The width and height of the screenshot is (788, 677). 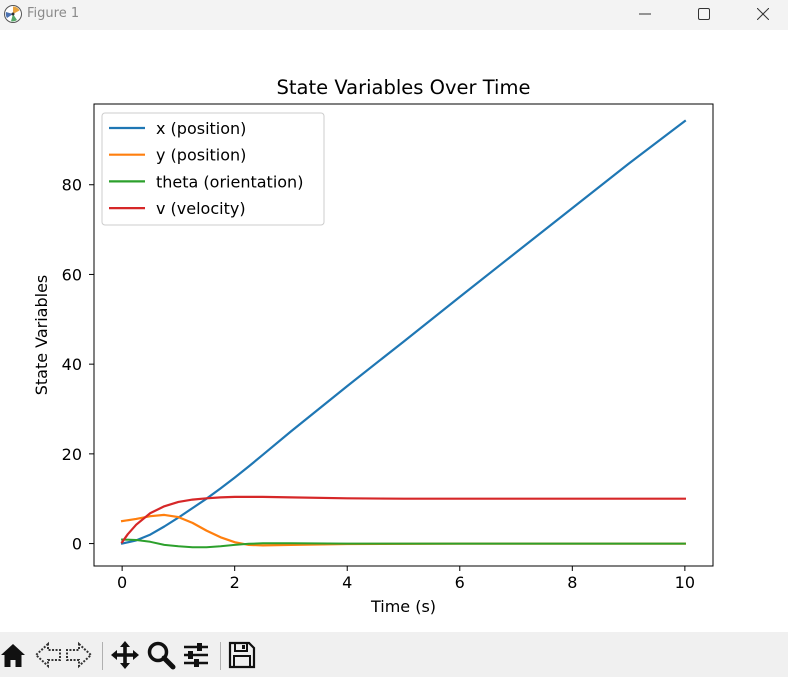 I want to click on back-icon, so click(x=47, y=655).